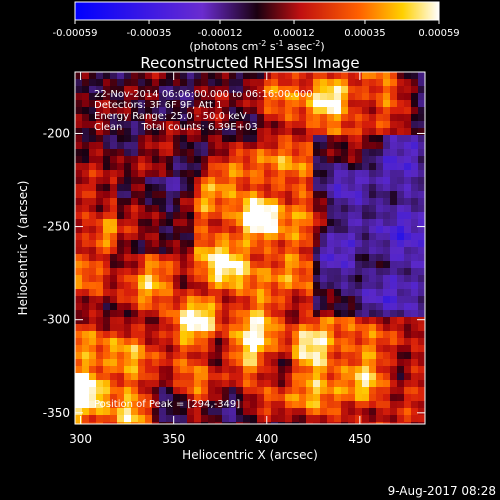 The image size is (500, 500). What do you see at coordinates (176, 127) in the screenshot?
I see `annotation-line: Clean Total counts: 6.39E+03` at bounding box center [176, 127].